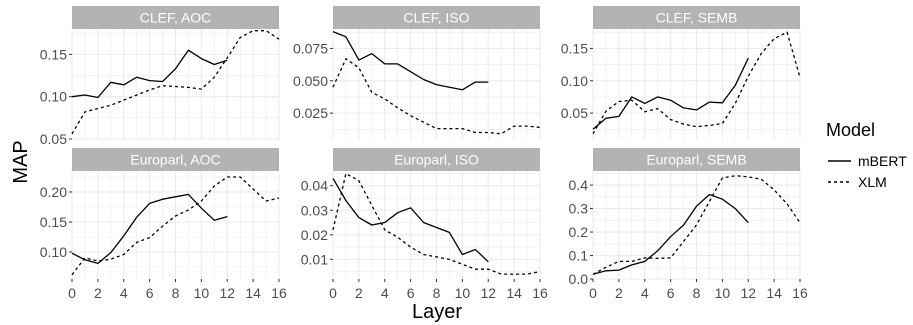 The width and height of the screenshot is (913, 325). I want to click on panel-clef-semb: CLEF, SEMB 0.05 0.10 0.15, so click(681, 72).